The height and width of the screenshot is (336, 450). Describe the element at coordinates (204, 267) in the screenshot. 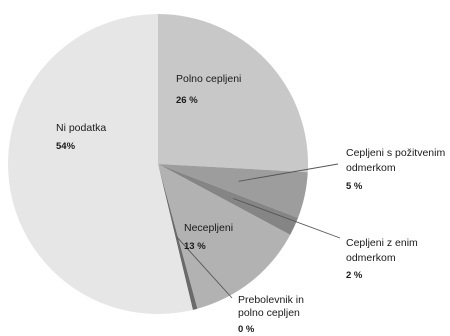

I see `leader-line-prebolevnik-in-polno-cepljen` at that location.